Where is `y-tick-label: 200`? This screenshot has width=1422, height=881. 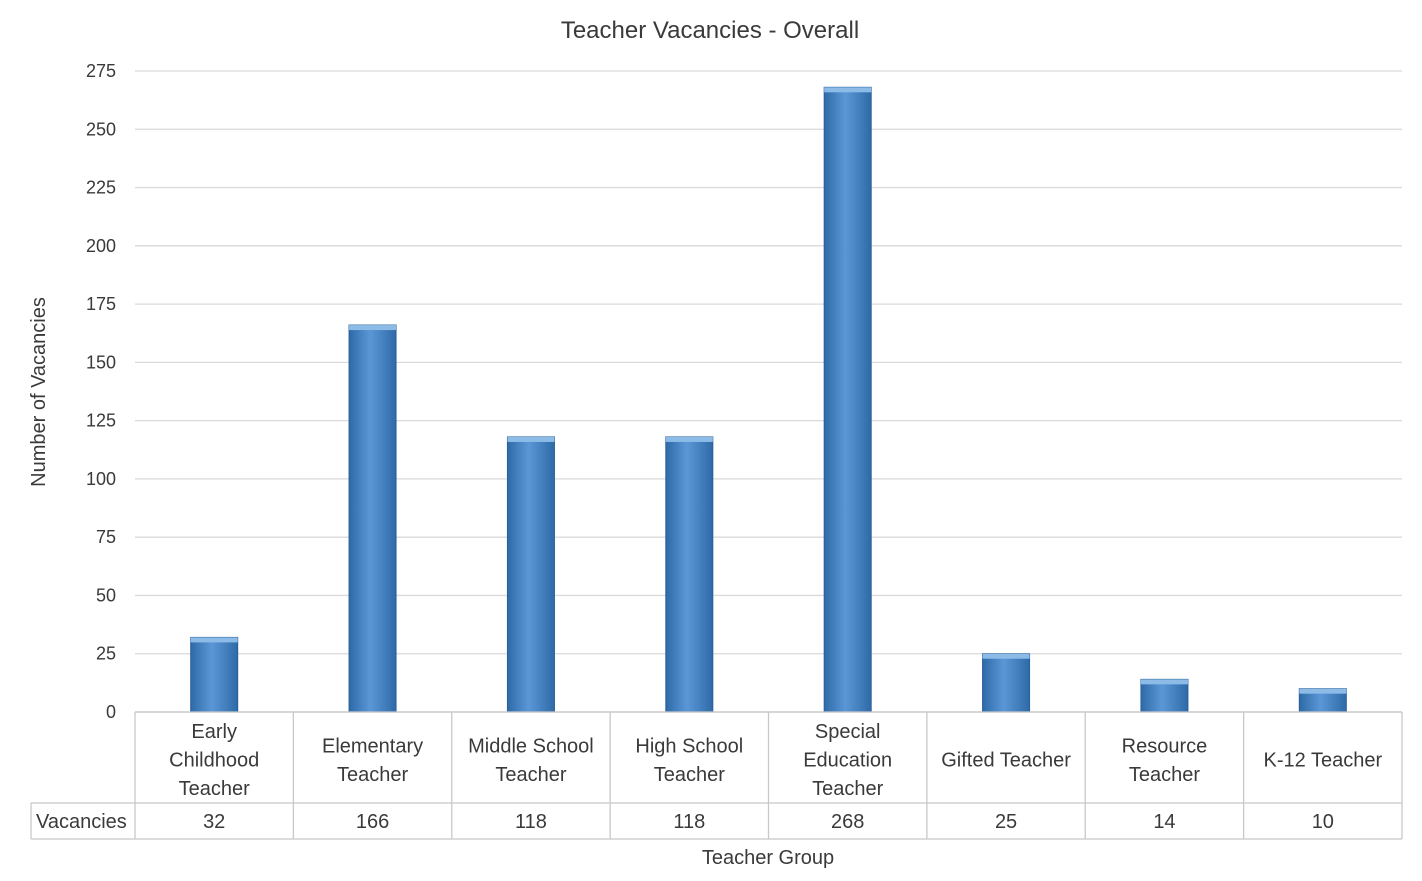
y-tick-label: 200 is located at coordinates (101, 246).